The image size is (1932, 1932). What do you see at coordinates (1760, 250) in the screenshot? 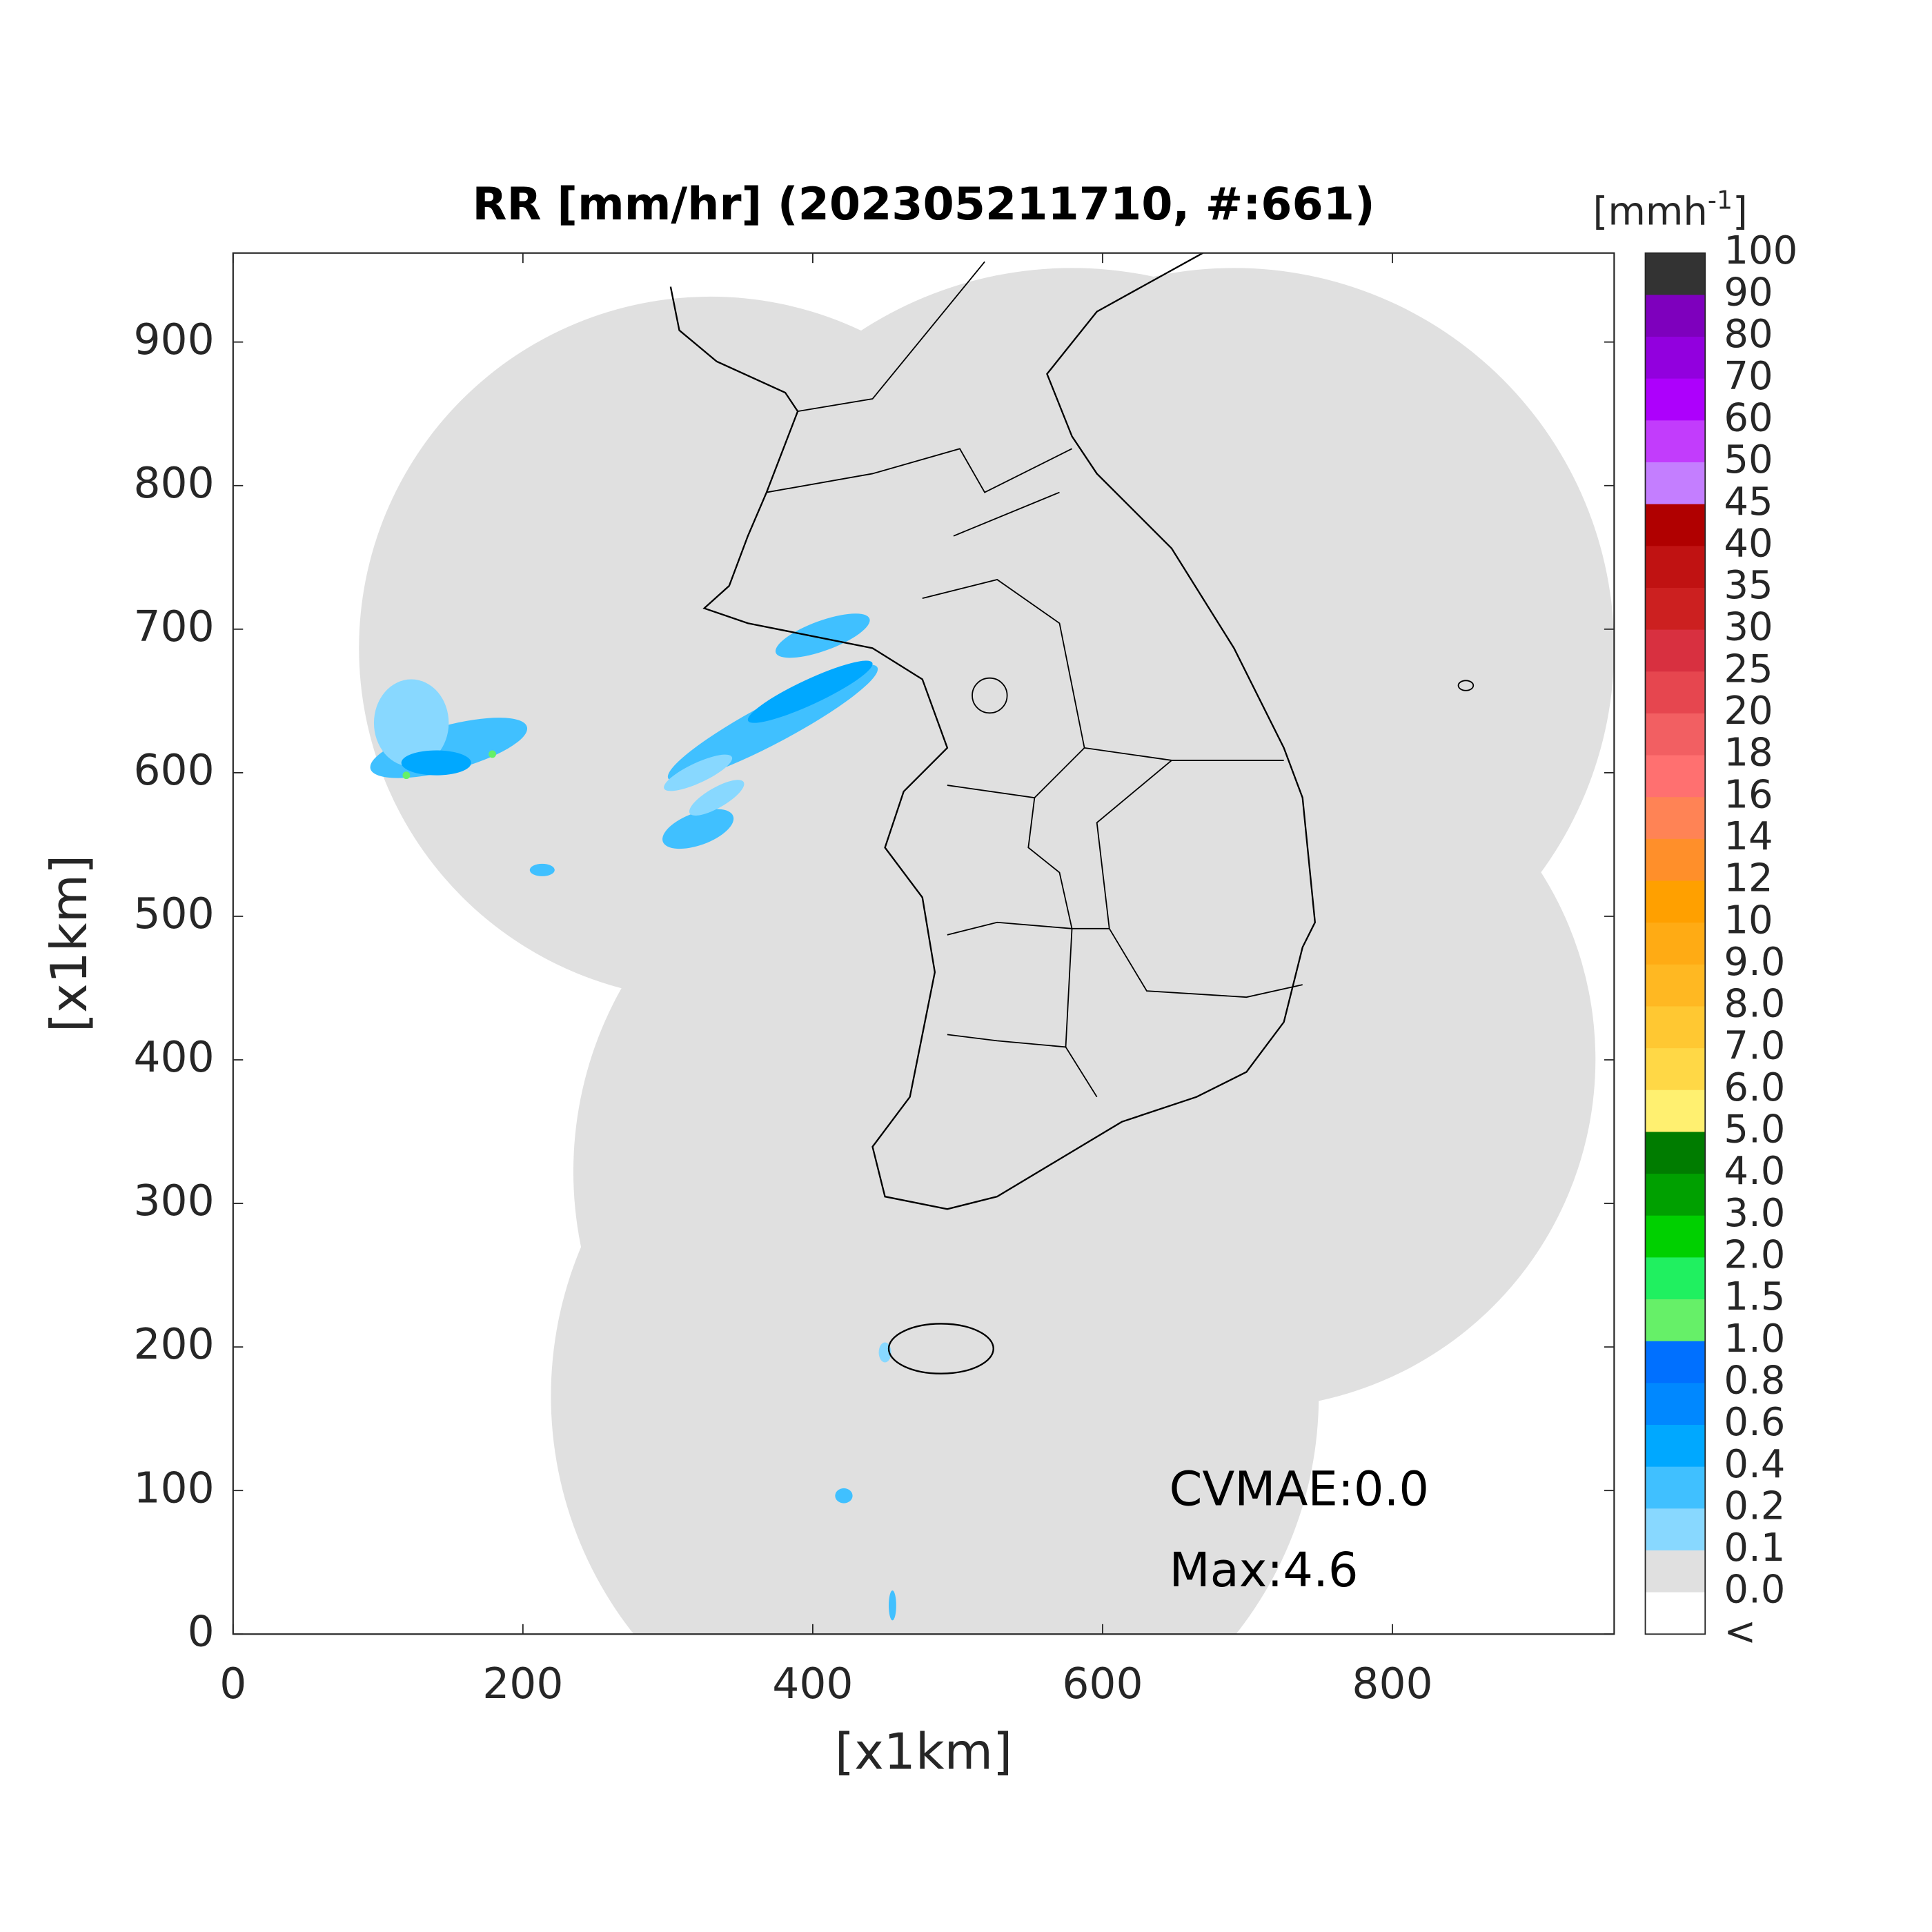
I see `colorbar-label: 100` at bounding box center [1760, 250].